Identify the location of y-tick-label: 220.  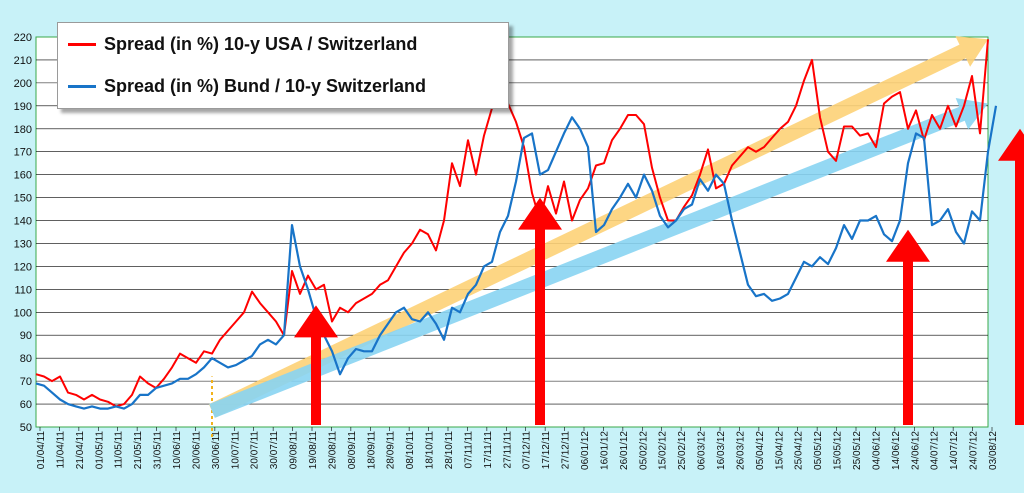
(23, 38).